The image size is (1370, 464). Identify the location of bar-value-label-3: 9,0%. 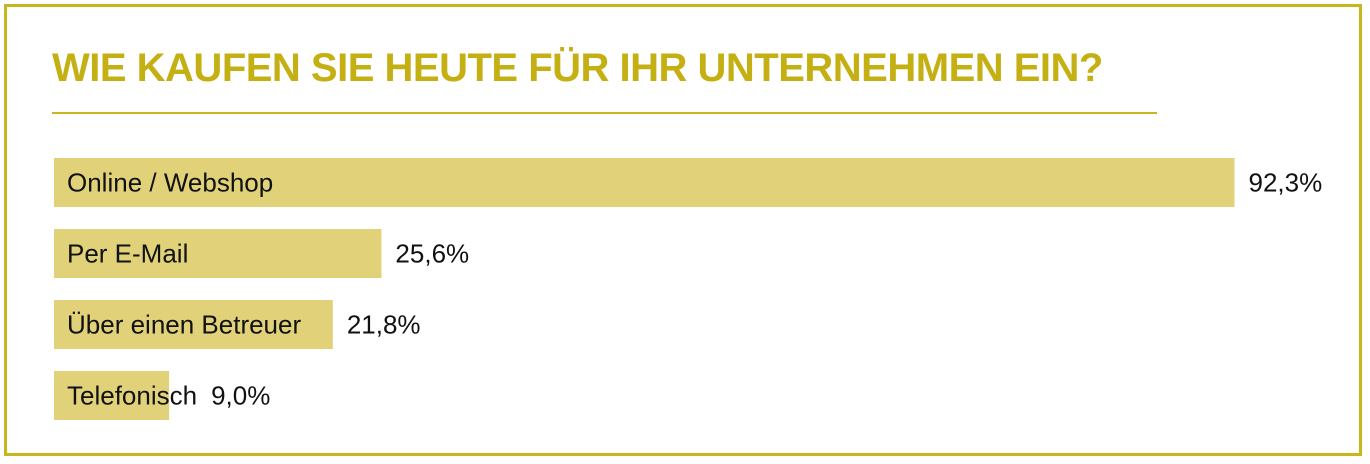
(240, 396).